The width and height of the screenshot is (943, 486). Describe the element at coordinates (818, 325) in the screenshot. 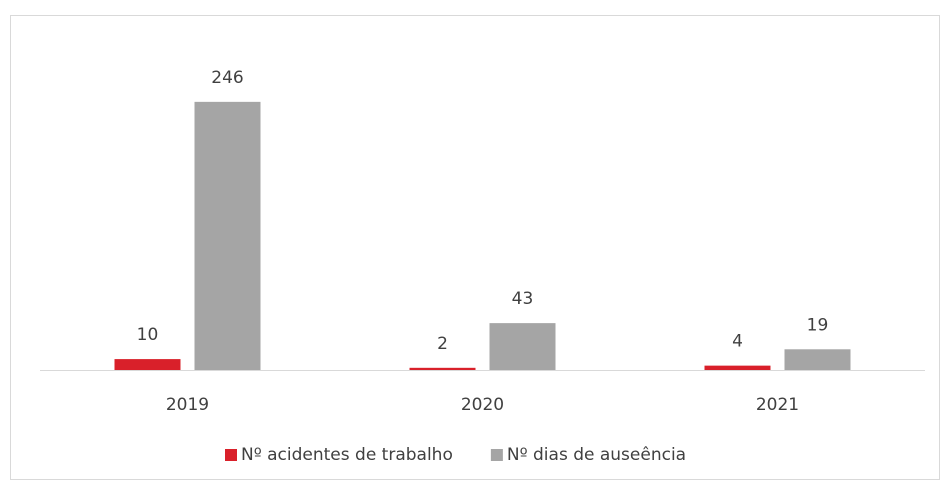

I see `data-label: 19` at that location.